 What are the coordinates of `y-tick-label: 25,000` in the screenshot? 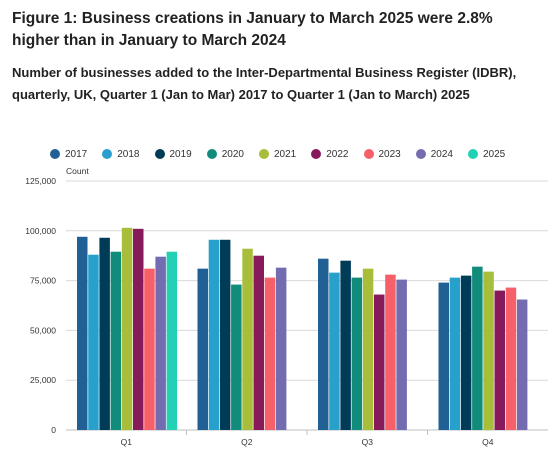 It's located at (43, 380).